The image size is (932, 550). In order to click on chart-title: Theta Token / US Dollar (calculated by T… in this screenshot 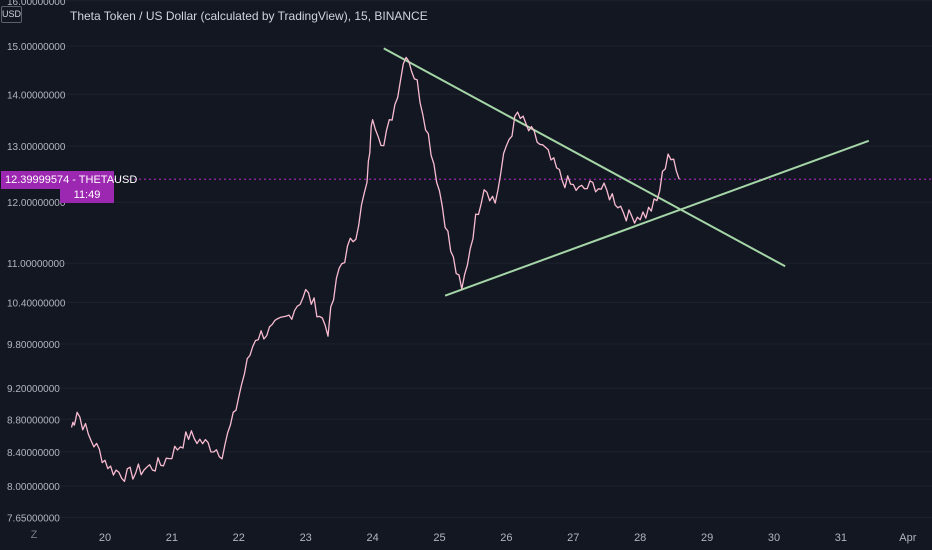, I will do `click(249, 16)`.